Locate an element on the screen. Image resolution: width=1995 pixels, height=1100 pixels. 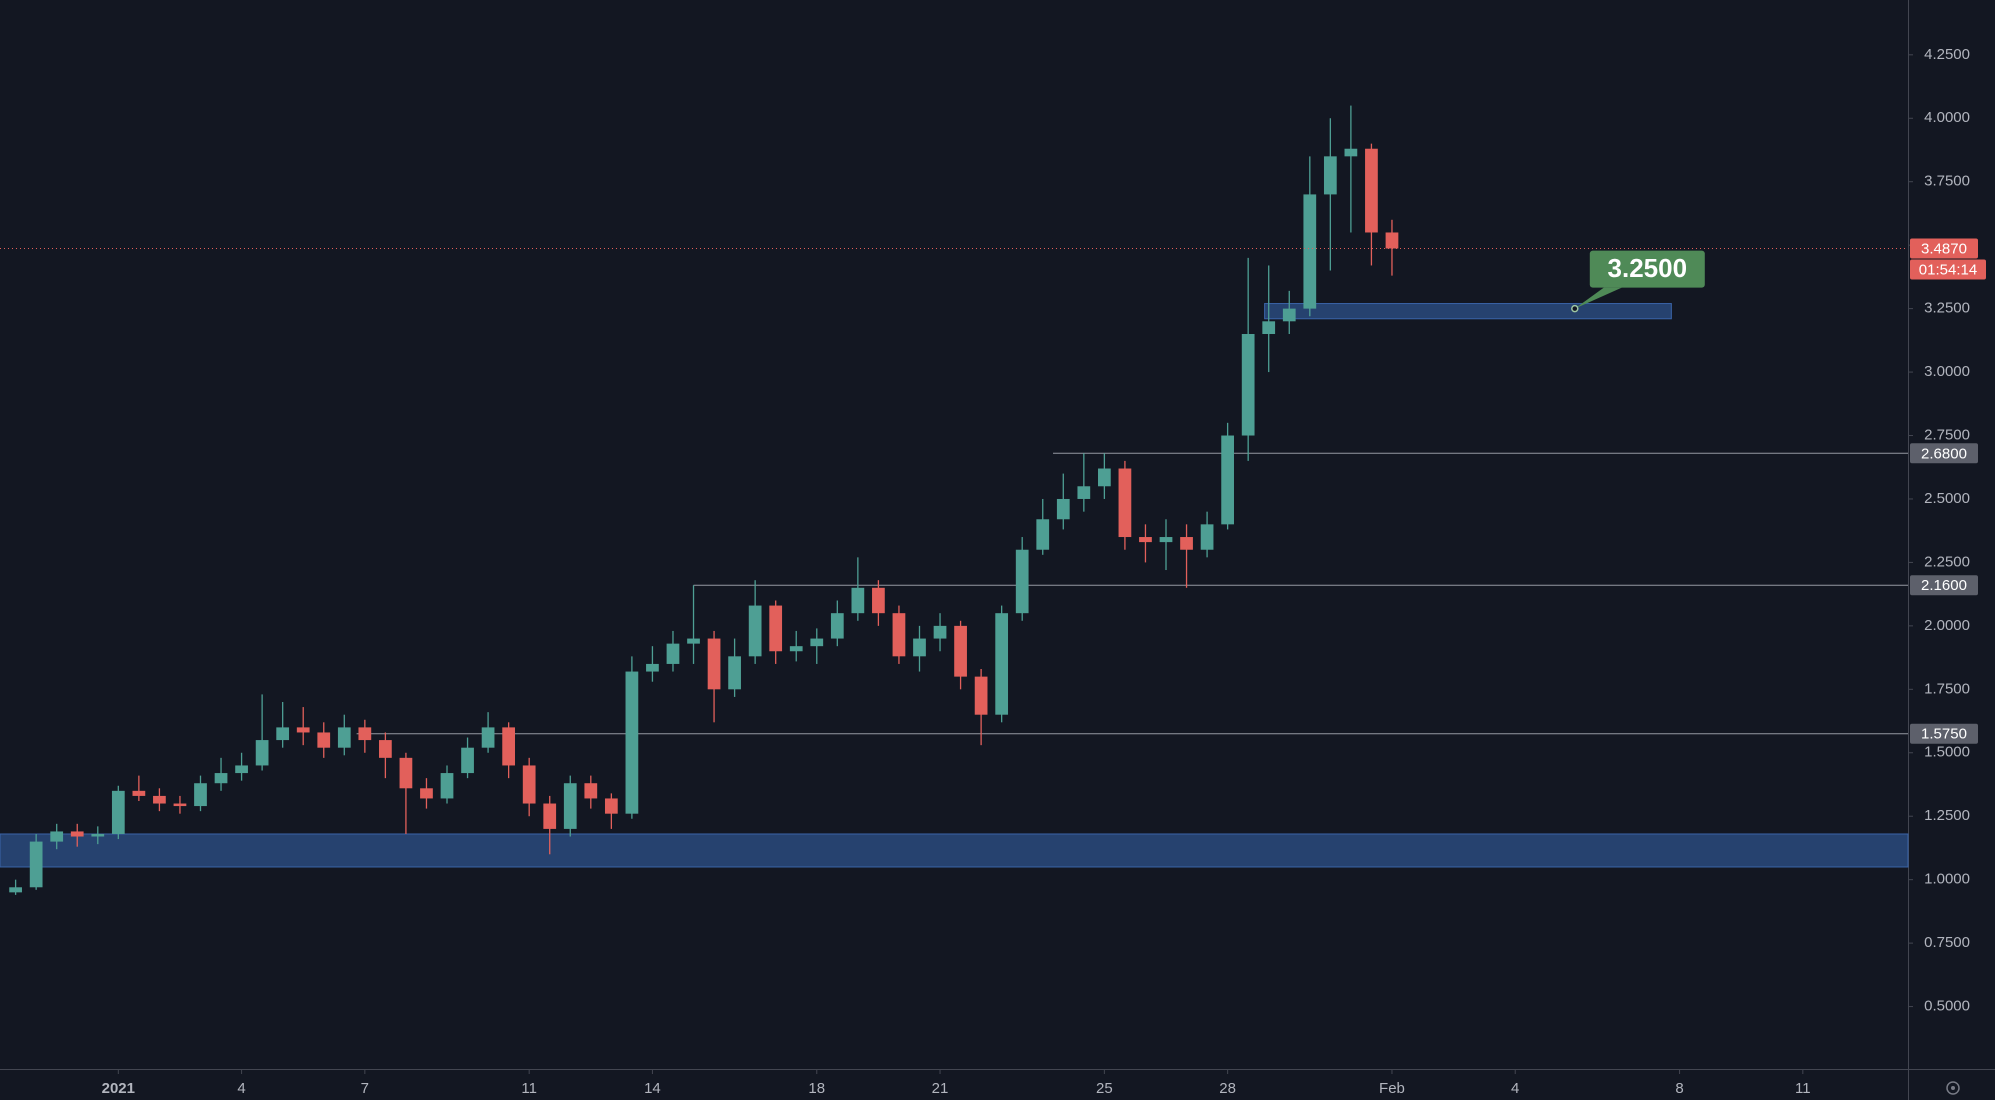
x-tick-label: Feb is located at coordinates (1392, 1088).